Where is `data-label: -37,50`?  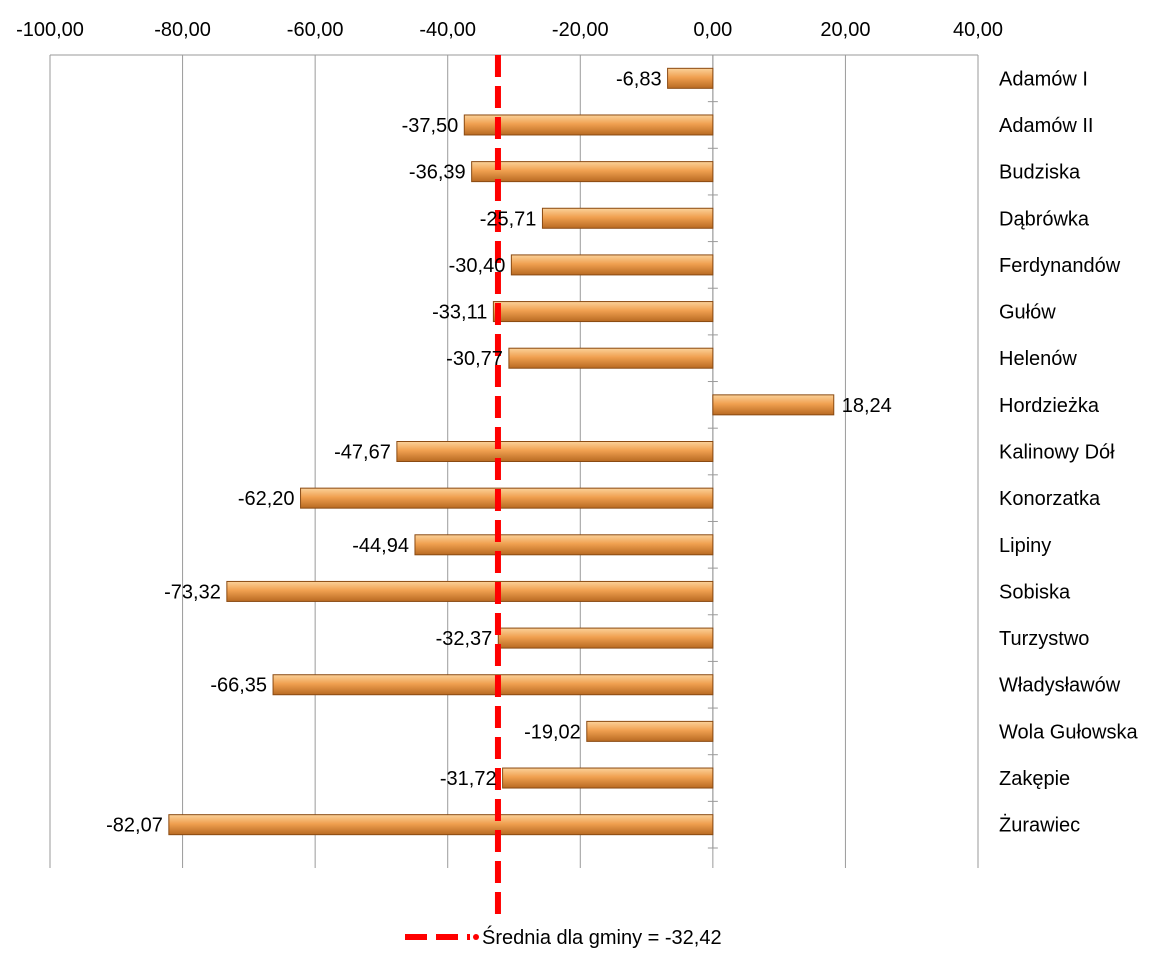 data-label: -37,50 is located at coordinates (430, 126).